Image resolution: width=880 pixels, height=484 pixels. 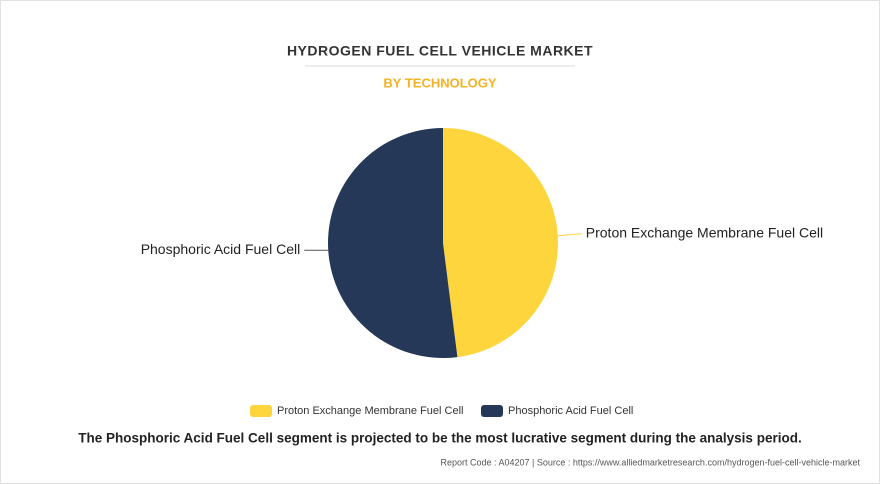 What do you see at coordinates (570, 411) in the screenshot?
I see `legend-label: Phosphoric Acid Fuel Cell` at bounding box center [570, 411].